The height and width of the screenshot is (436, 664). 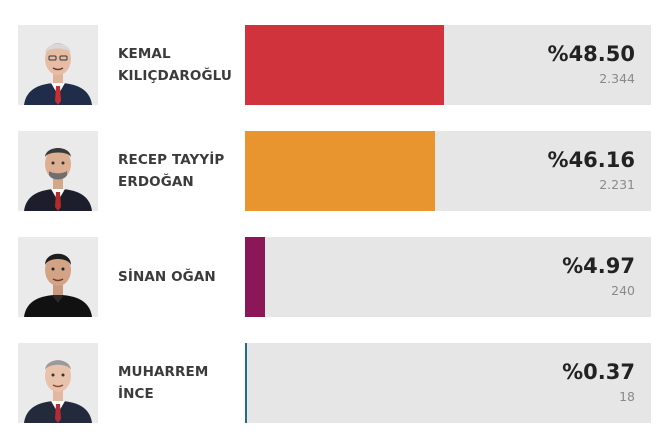 What do you see at coordinates (171, 160) in the screenshot?
I see `candidate-name-line-1: RECEP TAYYİP` at bounding box center [171, 160].